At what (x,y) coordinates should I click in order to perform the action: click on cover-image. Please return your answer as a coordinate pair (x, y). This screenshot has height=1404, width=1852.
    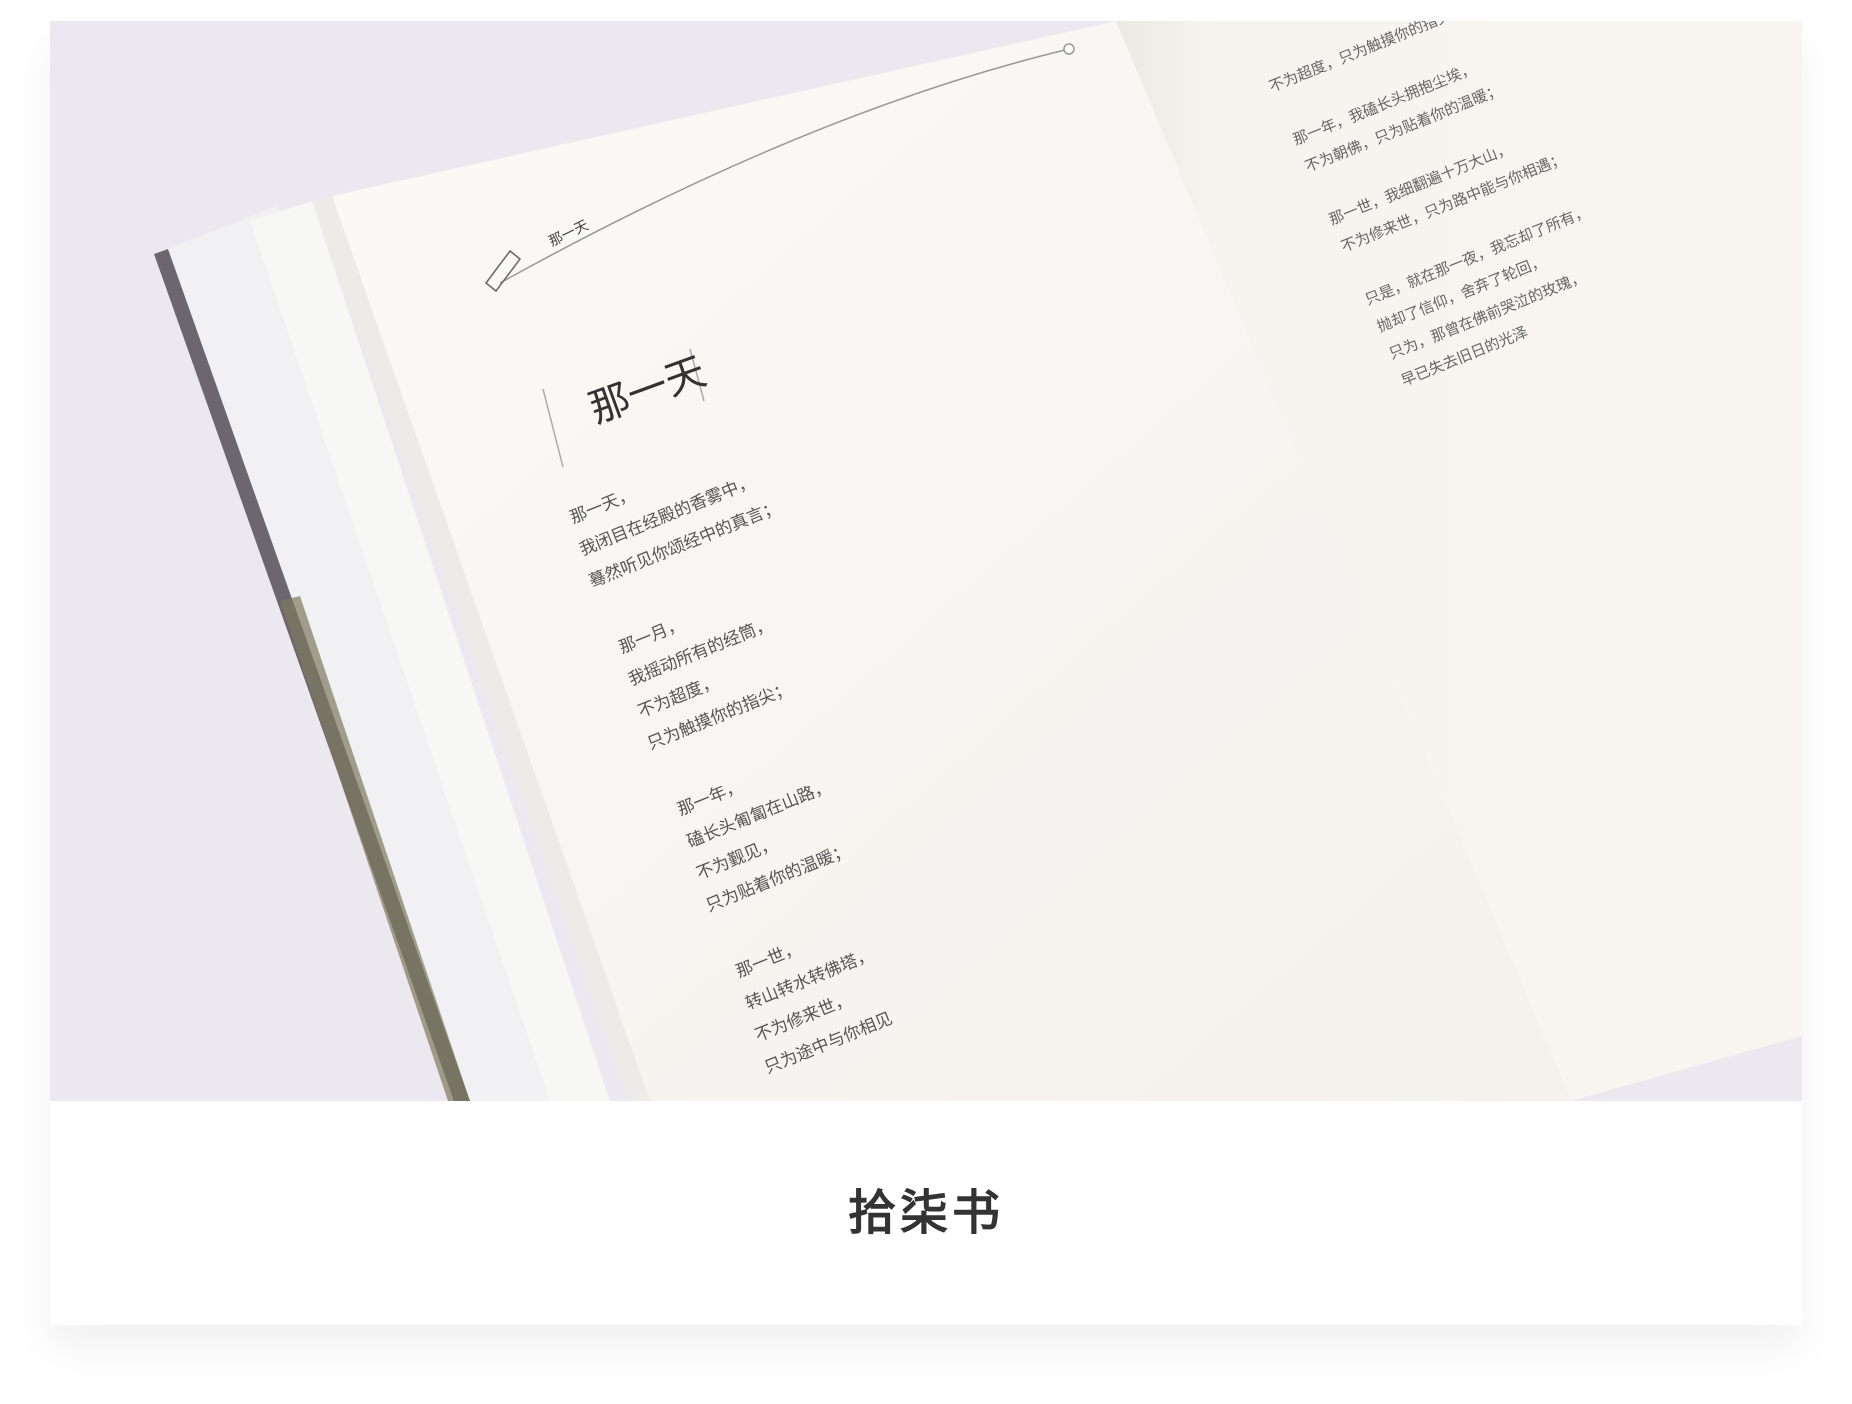
    Looking at the image, I should click on (375, 848).